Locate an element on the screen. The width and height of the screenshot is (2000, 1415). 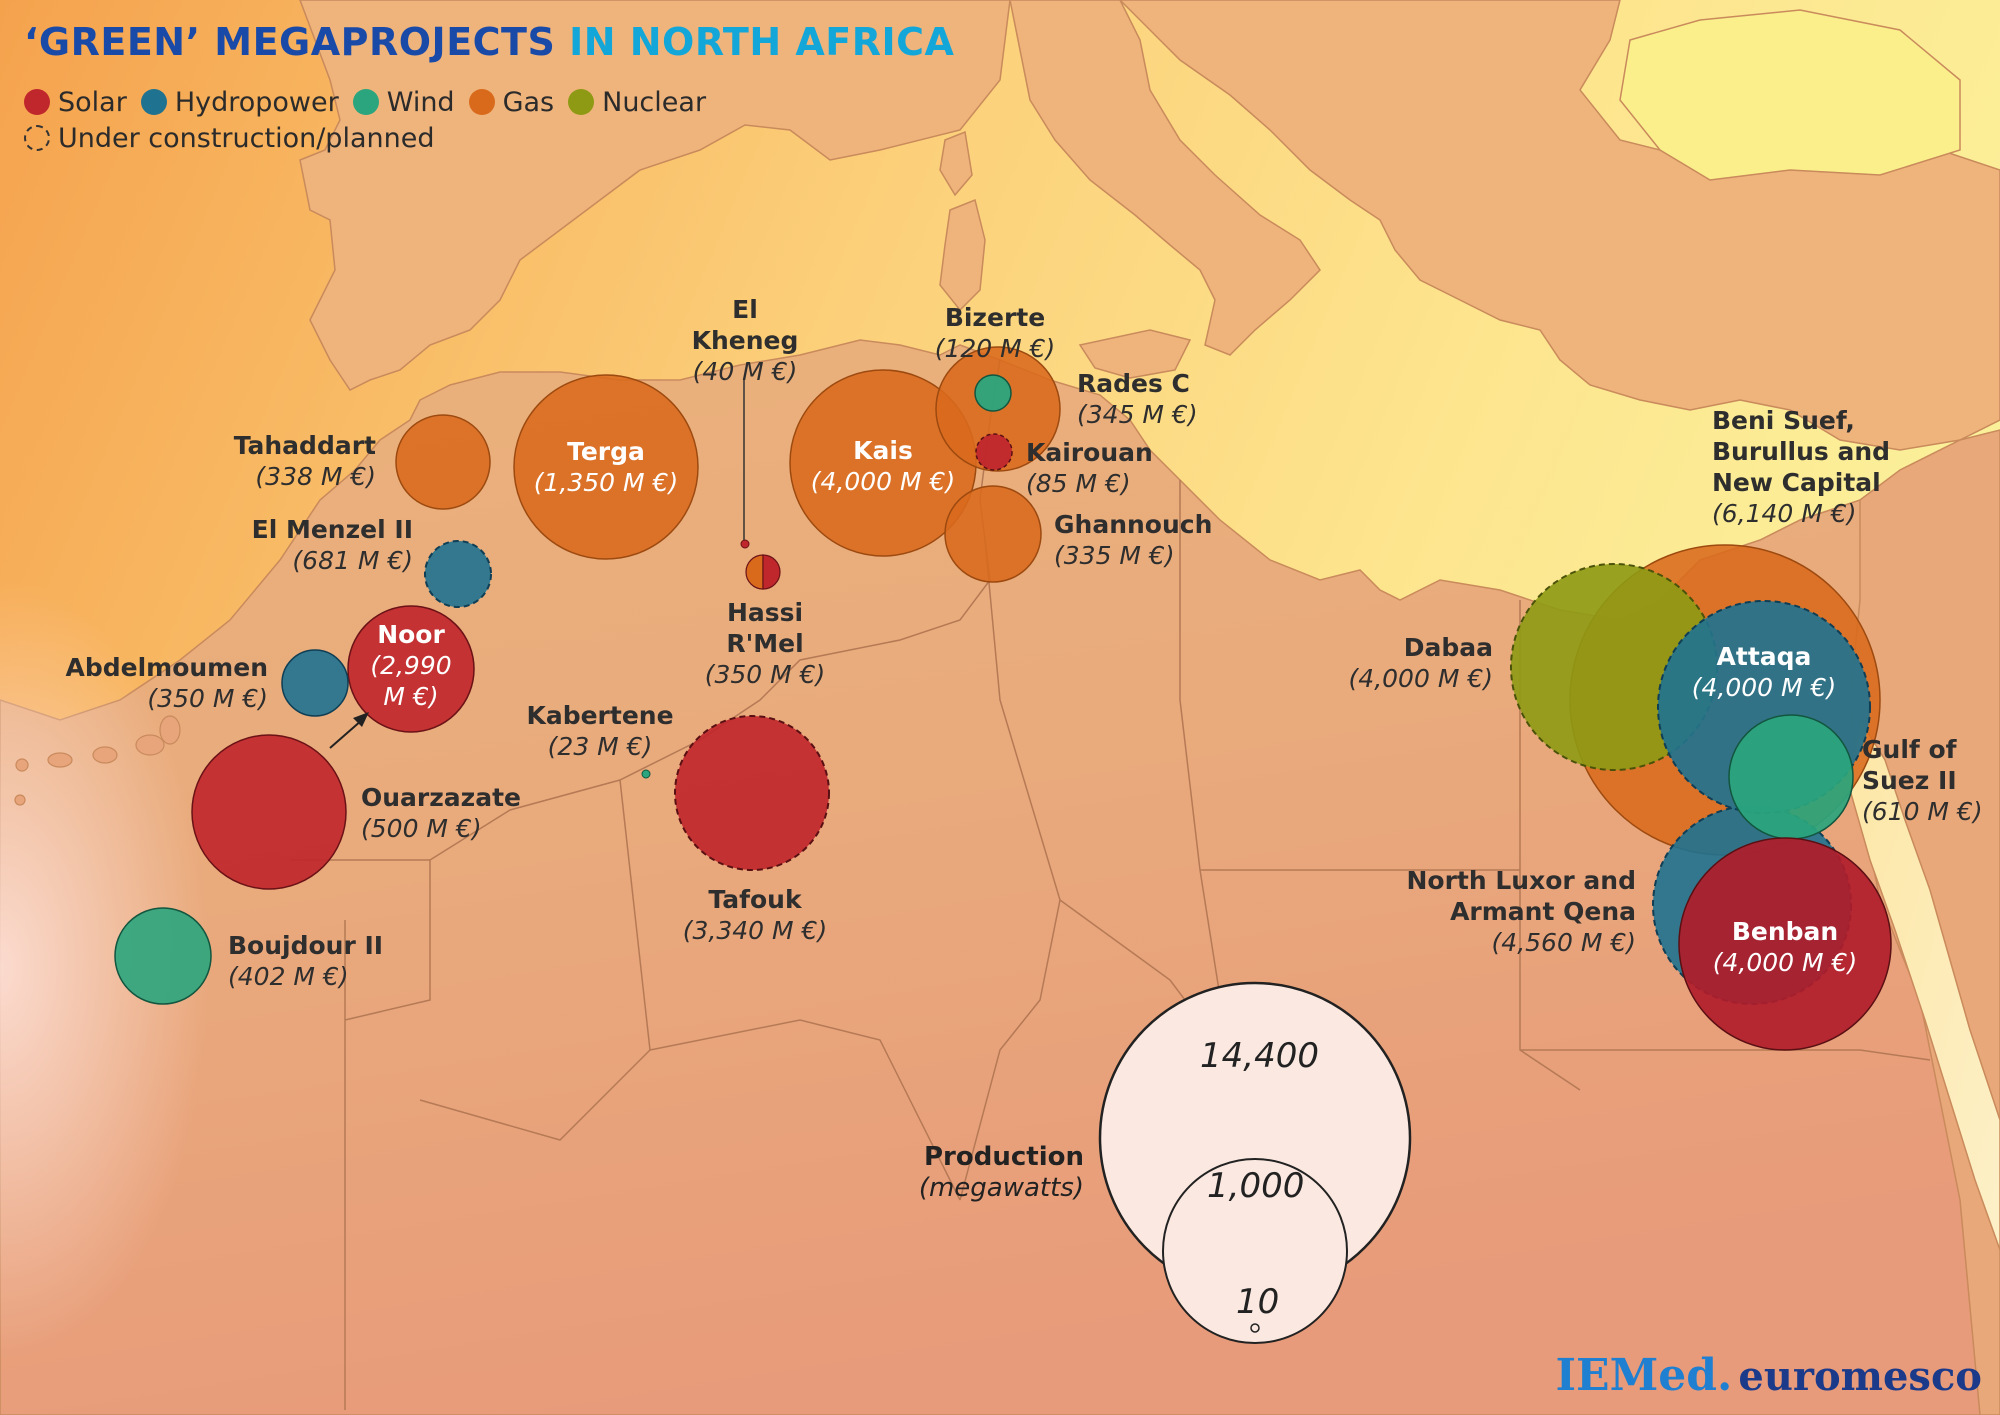
marker-boujdour-ii is located at coordinates (163, 956).